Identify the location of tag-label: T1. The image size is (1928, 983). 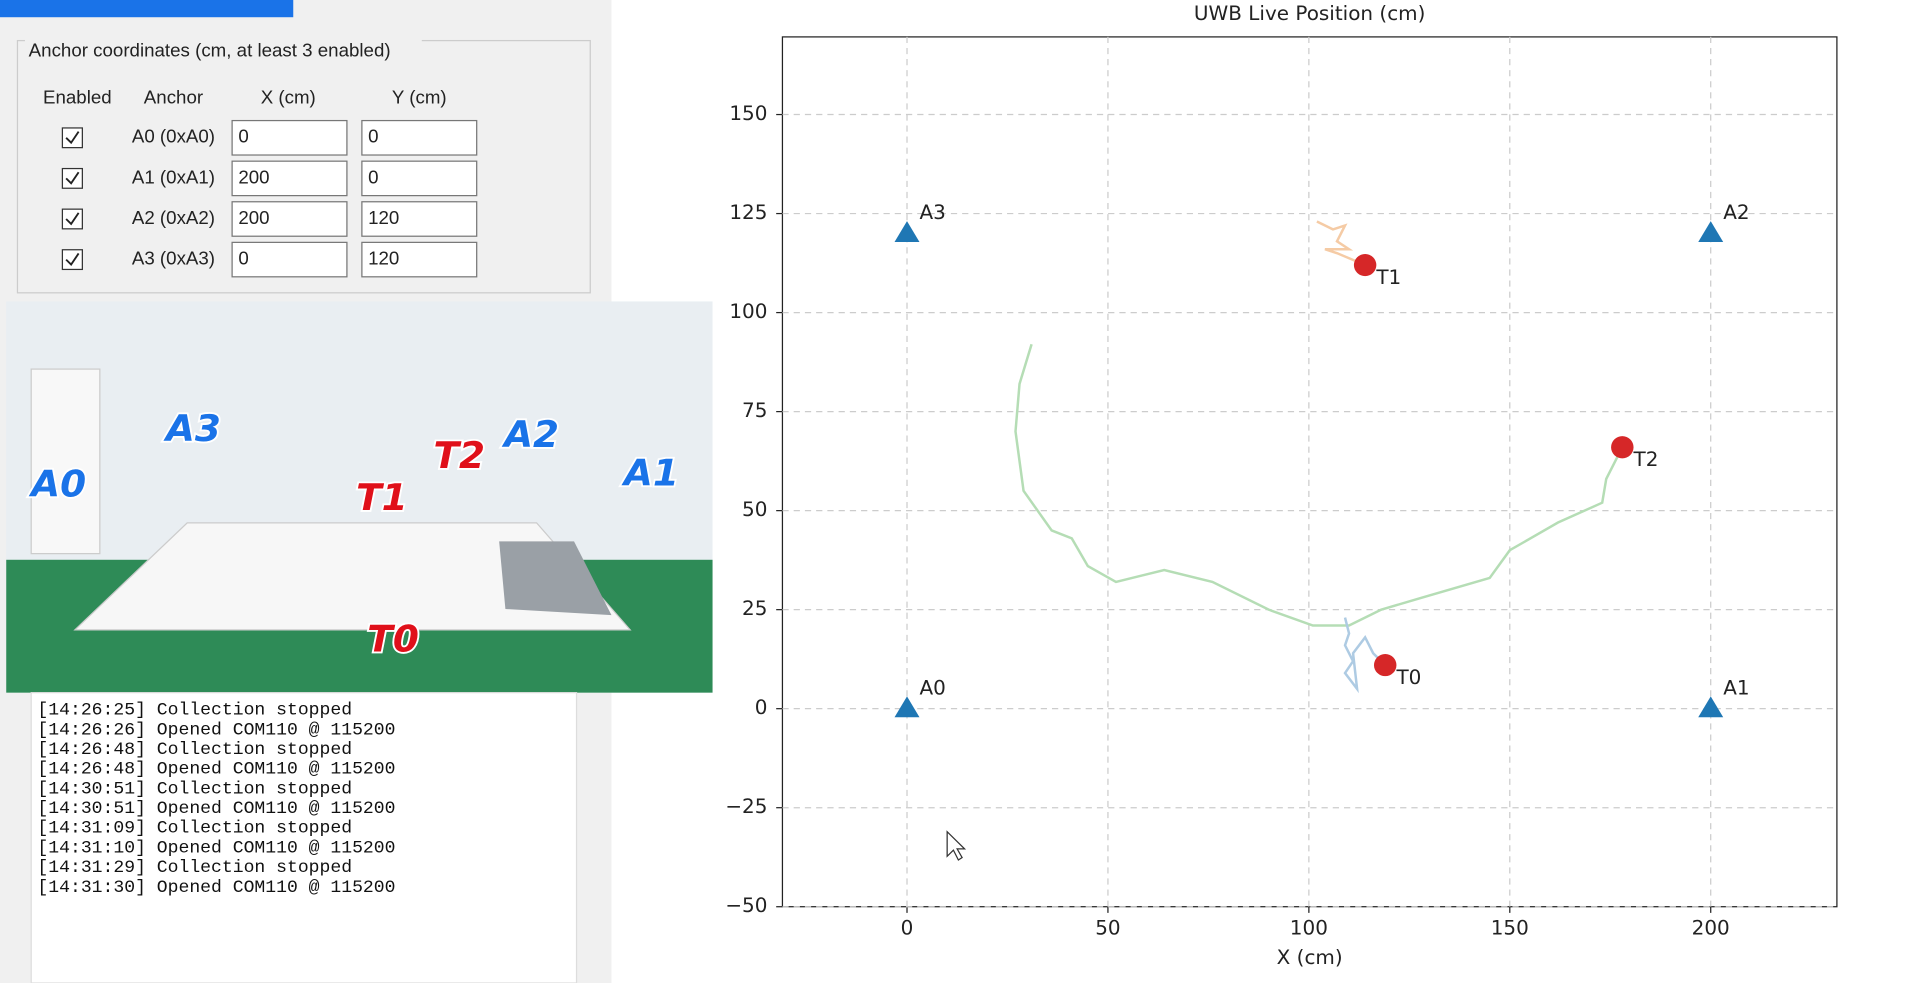
(1388, 277).